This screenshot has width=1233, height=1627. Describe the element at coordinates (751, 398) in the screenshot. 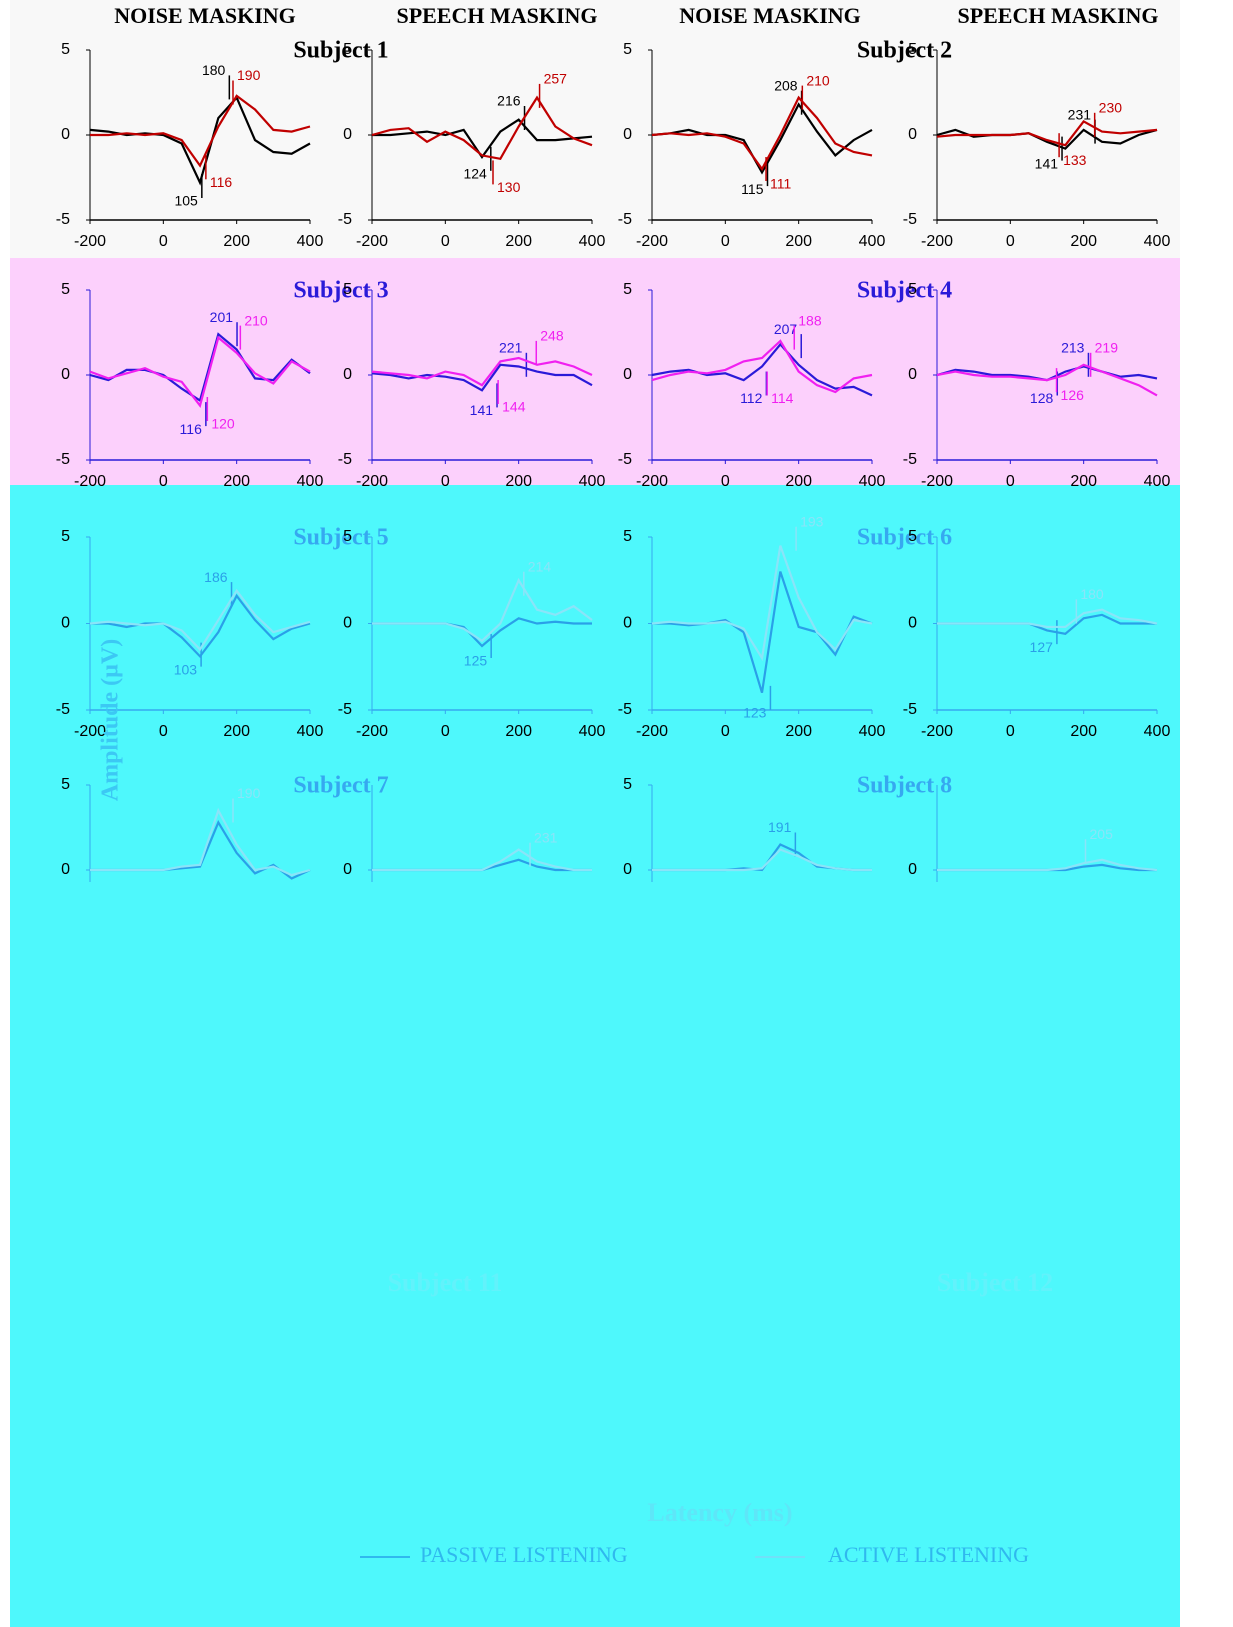

I see `peak-label: 112` at that location.